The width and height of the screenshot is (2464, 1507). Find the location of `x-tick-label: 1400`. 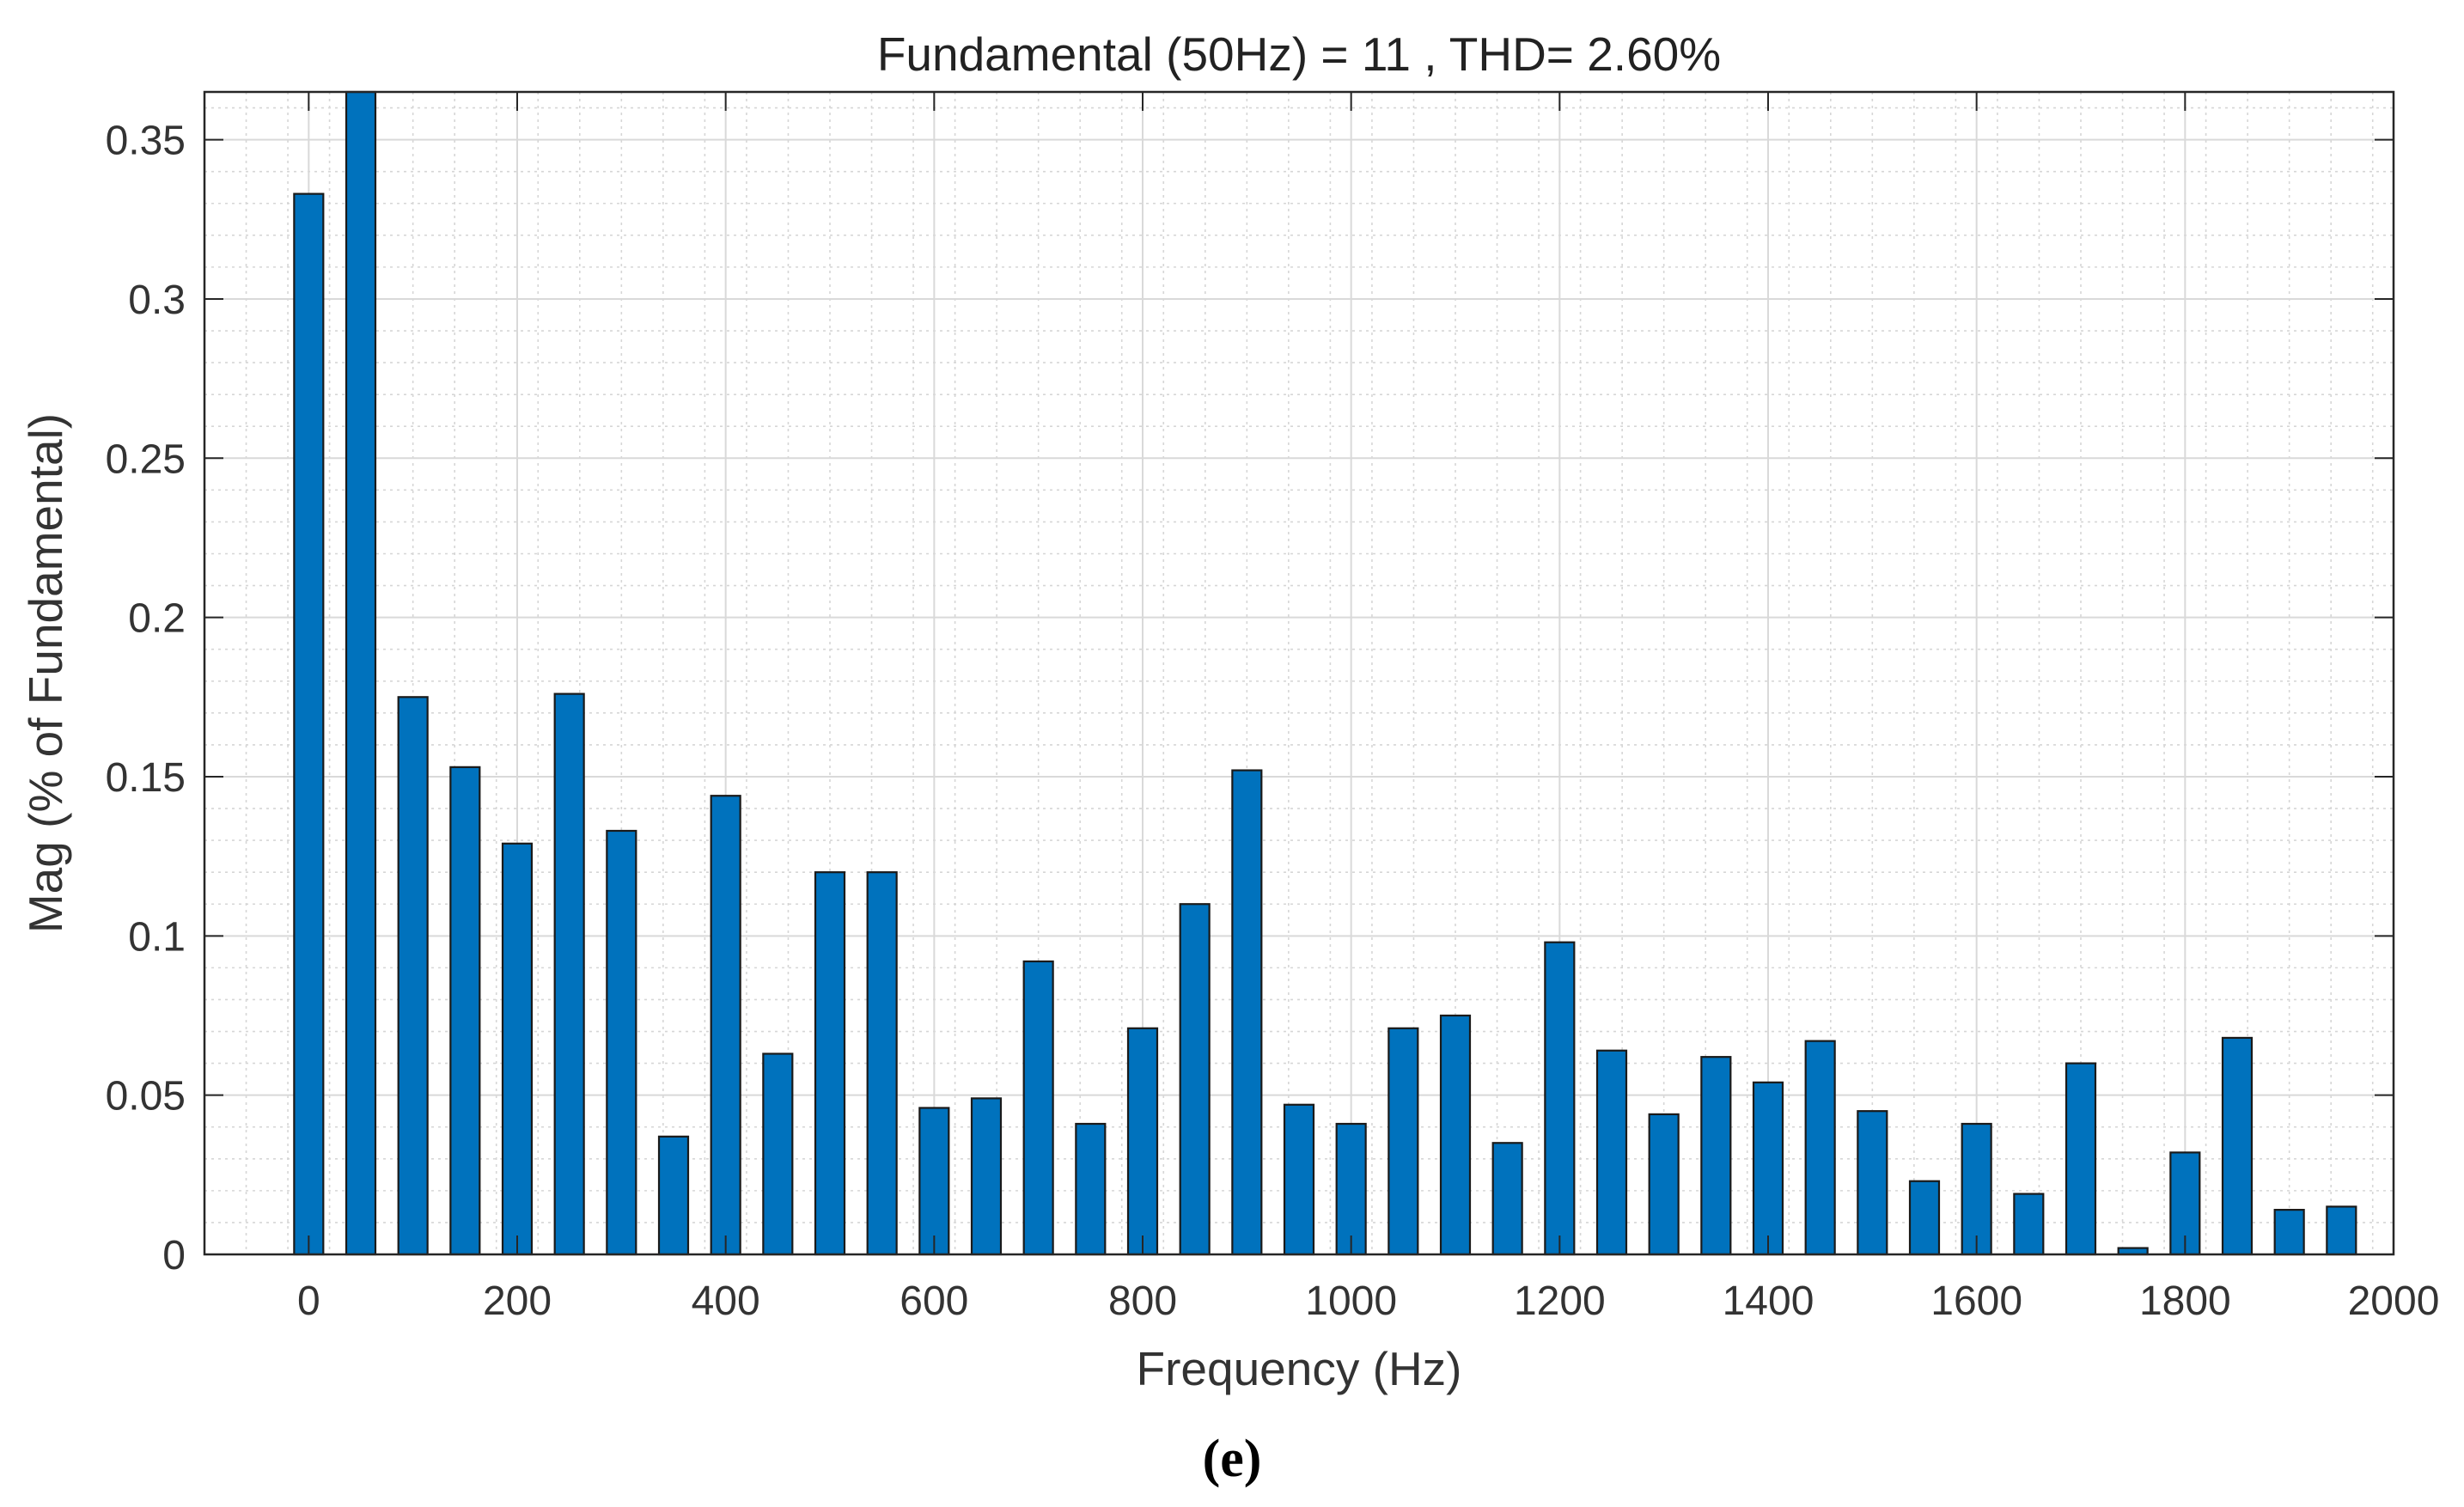

x-tick-label: 1400 is located at coordinates (1768, 1301).